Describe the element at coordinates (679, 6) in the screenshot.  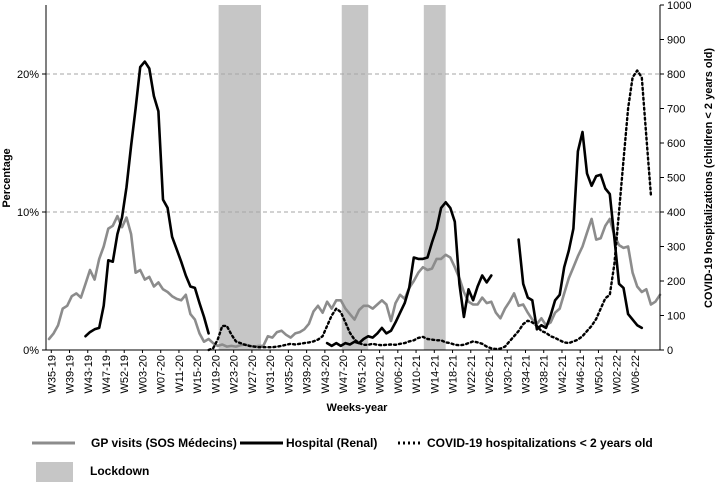
I see `y-right-tick-label-10: 1000` at that location.